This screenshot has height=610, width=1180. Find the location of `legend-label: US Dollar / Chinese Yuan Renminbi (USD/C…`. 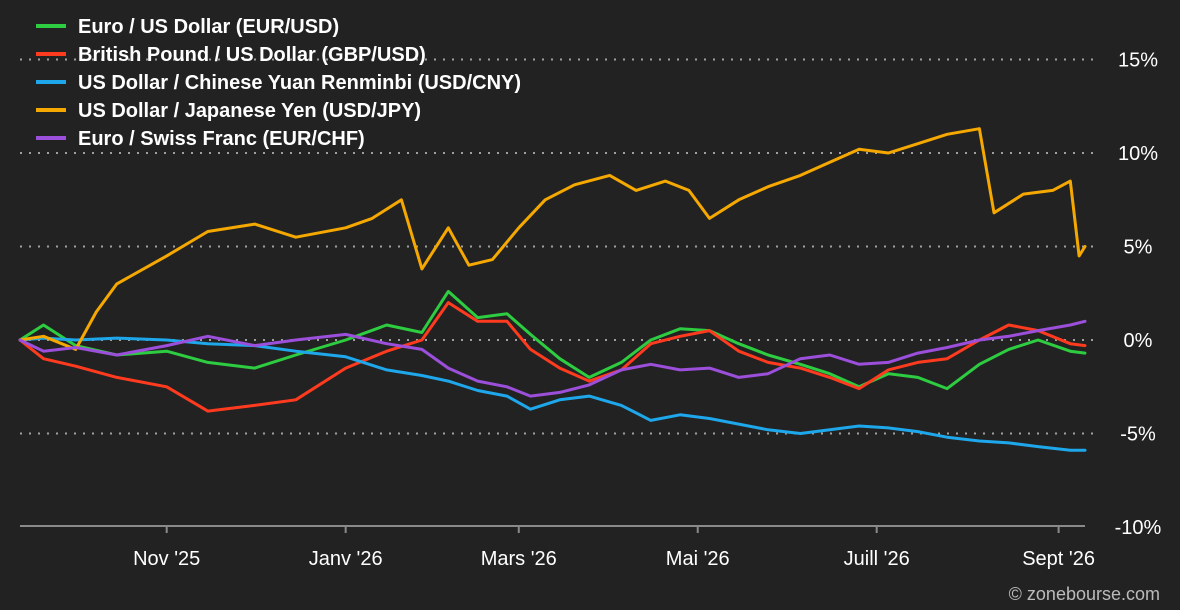

legend-label: US Dollar / Chinese Yuan Renminbi (USD/C… is located at coordinates (299, 83).